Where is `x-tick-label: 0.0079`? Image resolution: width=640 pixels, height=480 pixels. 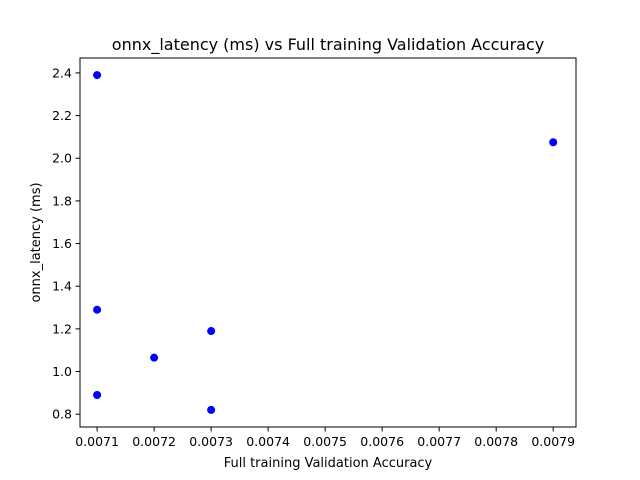
x-tick-label: 0.0079 is located at coordinates (553, 441).